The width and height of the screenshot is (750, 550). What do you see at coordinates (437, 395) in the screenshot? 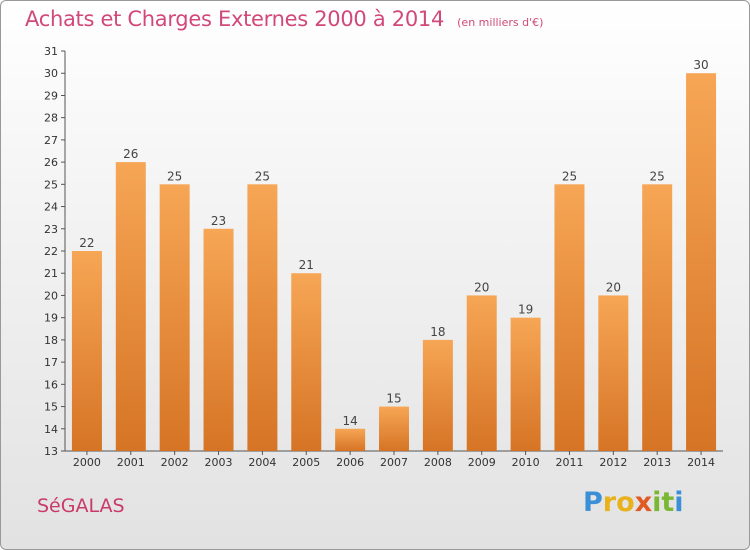
I see `bar-2008` at bounding box center [437, 395].